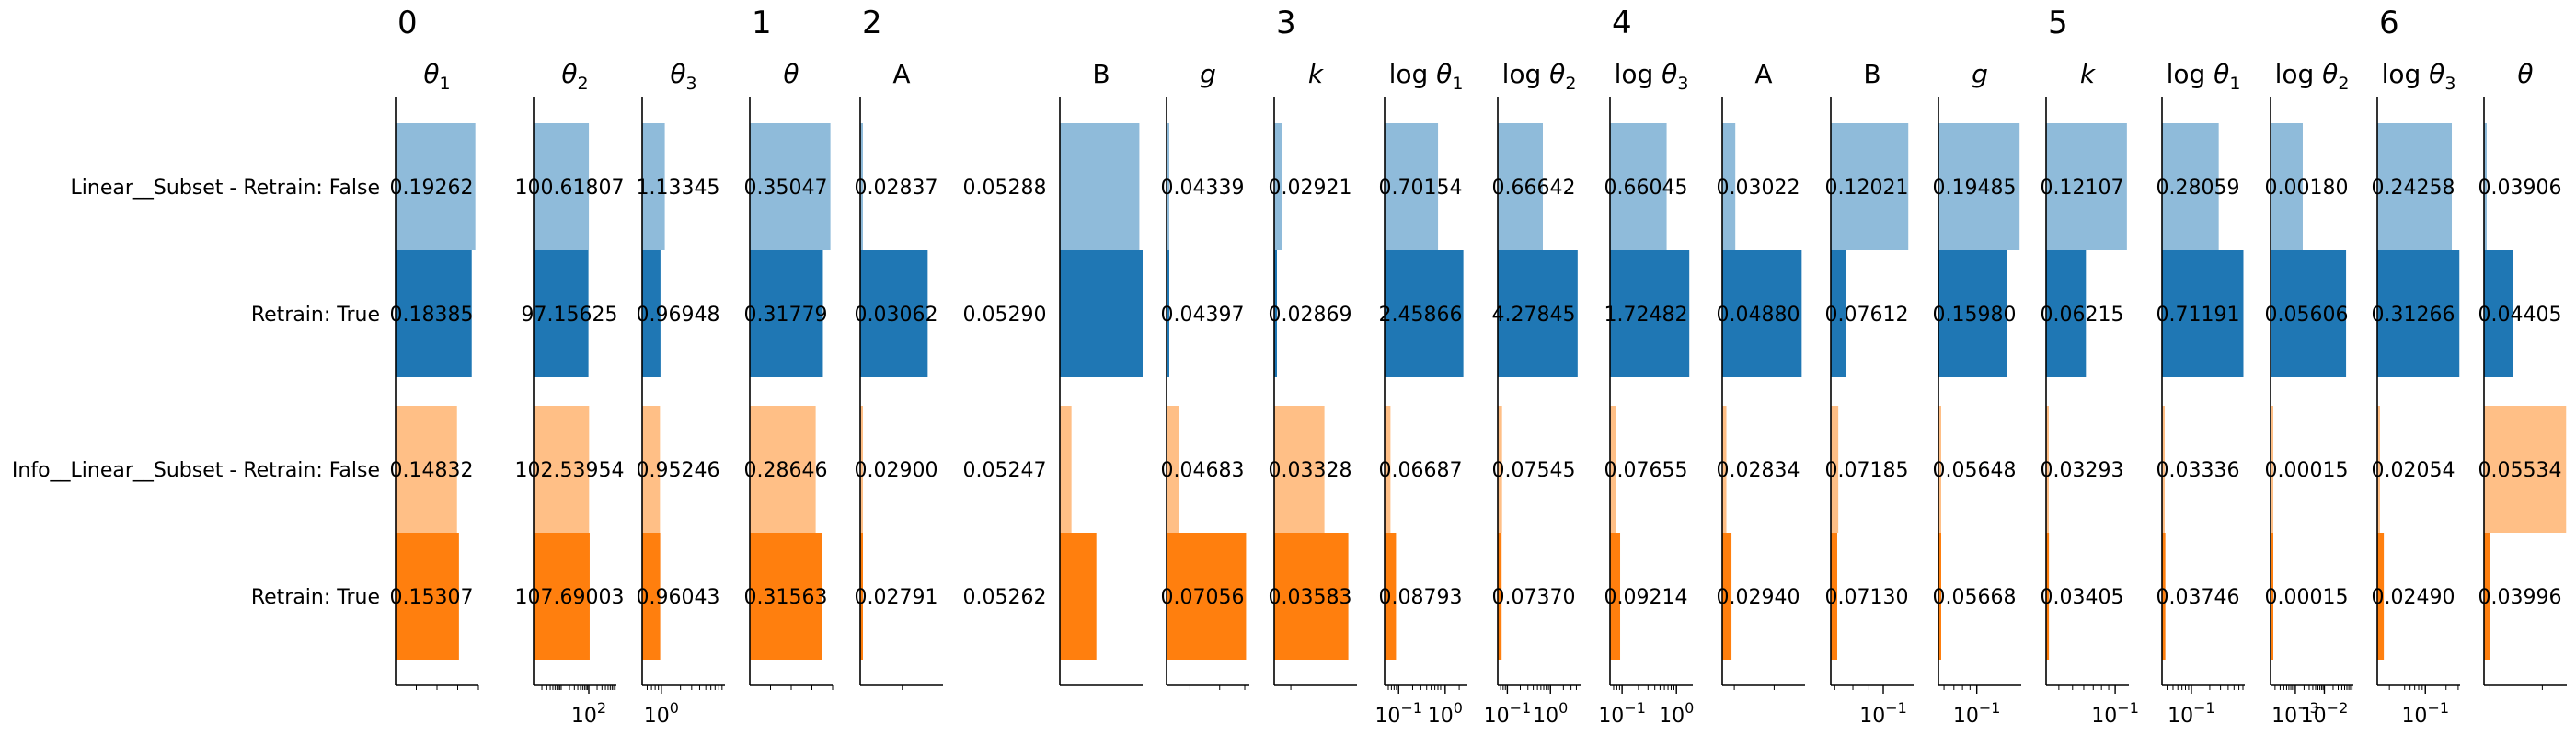 The image size is (2576, 736). I want to click on value-label: 0.07056, so click(1203, 597).